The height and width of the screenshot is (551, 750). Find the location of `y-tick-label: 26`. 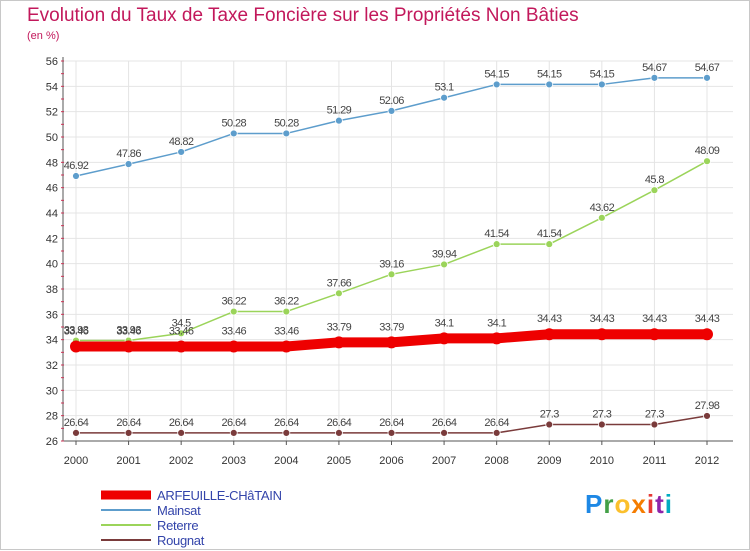

y-tick-label: 26 is located at coordinates (52, 442).